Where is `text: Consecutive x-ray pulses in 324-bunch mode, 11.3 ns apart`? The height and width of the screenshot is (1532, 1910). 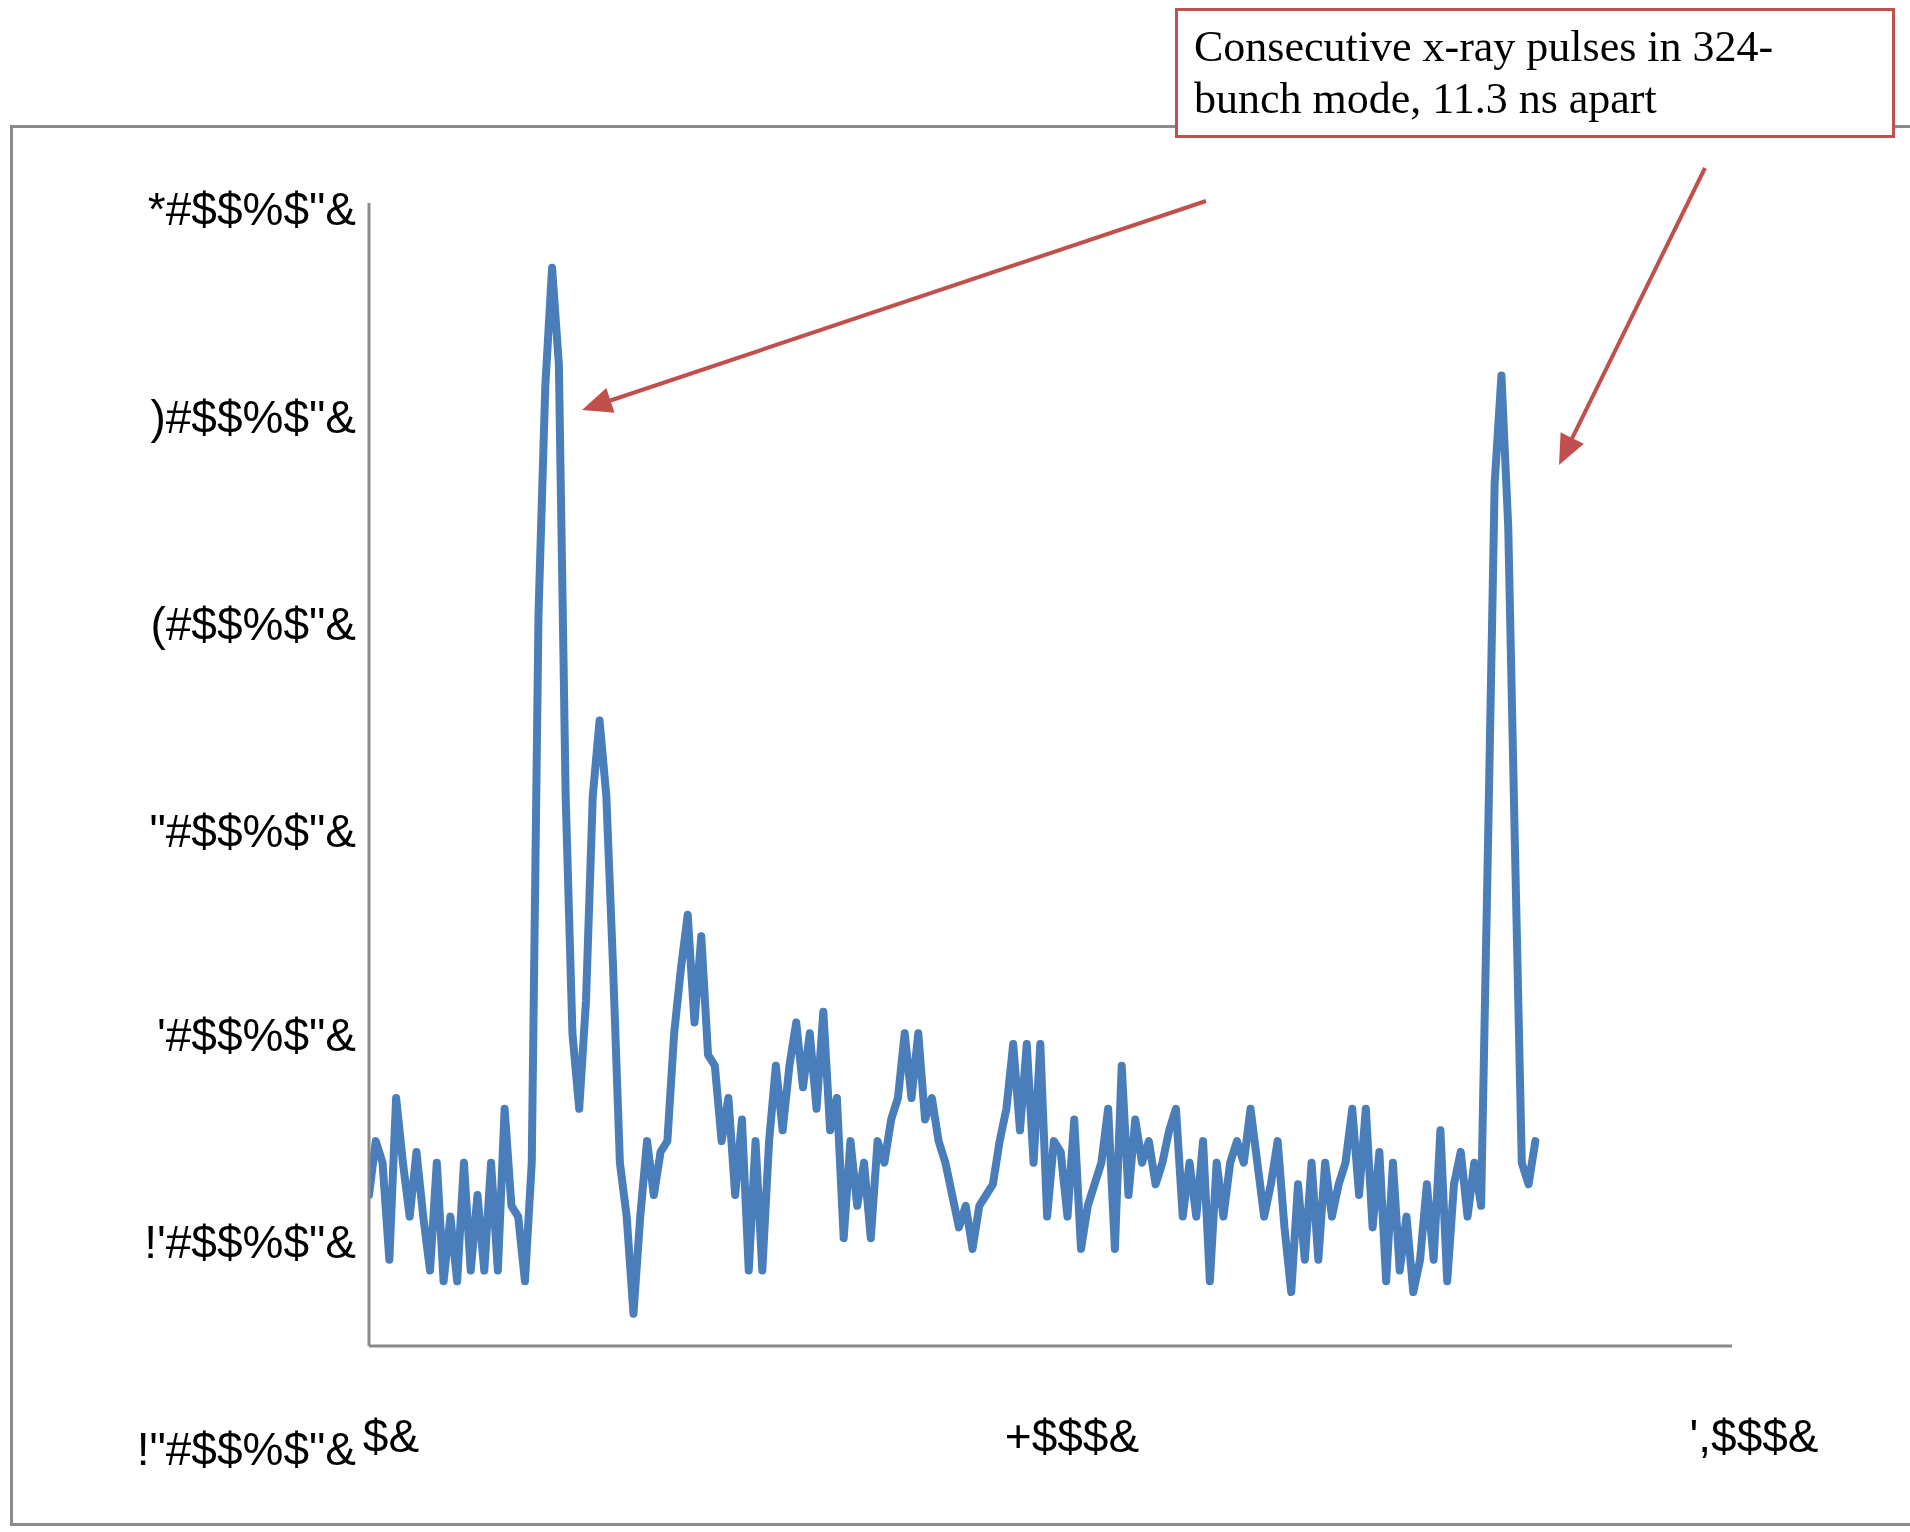 text: Consecutive x-ray pulses in 324-bunch mode, 11.3 ns apart is located at coordinates (1535, 73).